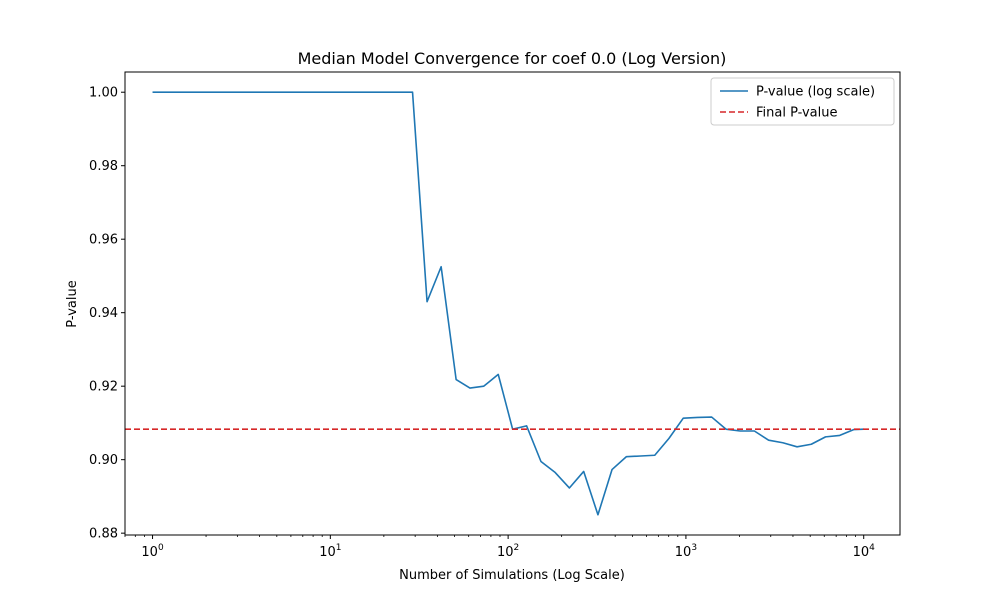 The height and width of the screenshot is (600, 1000). I want to click on y-tick-label: 0.96, so click(103, 240).